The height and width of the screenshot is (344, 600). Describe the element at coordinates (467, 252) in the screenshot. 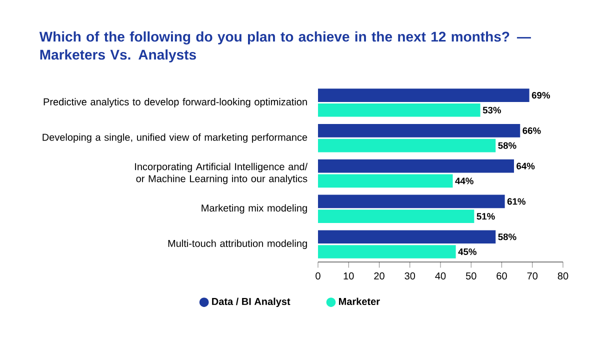

I see `data-label: 45%` at that location.